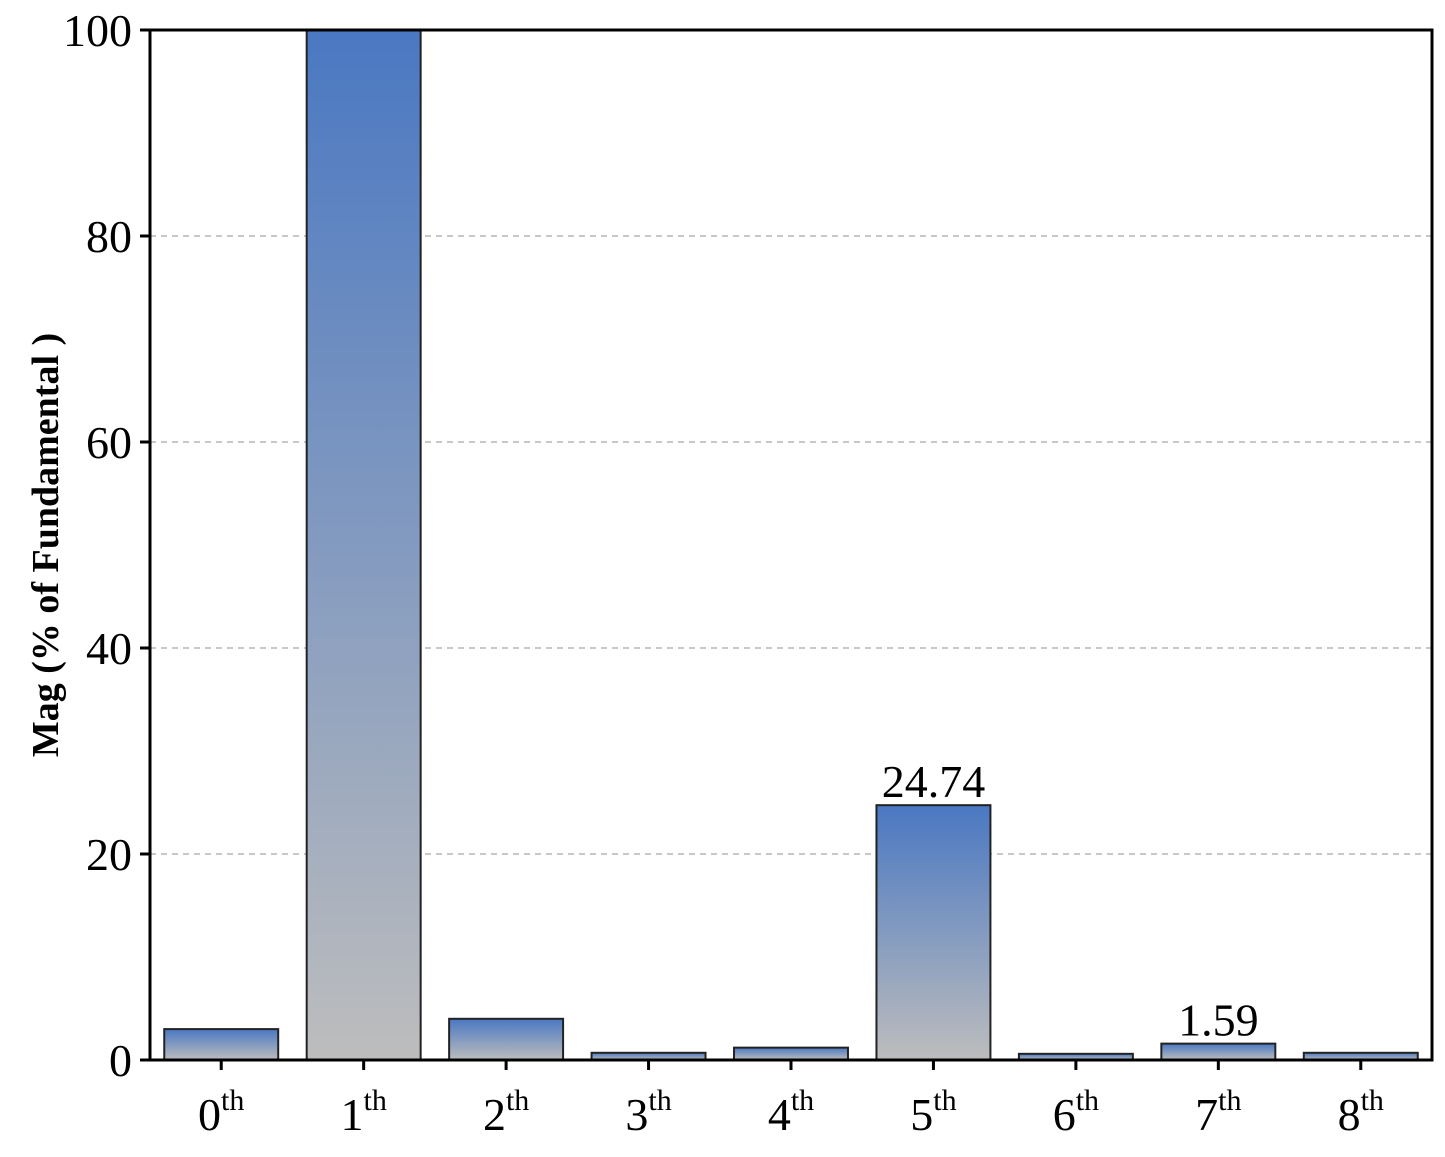  What do you see at coordinates (97, 30) in the screenshot?
I see `y-tick-label: 100` at bounding box center [97, 30].